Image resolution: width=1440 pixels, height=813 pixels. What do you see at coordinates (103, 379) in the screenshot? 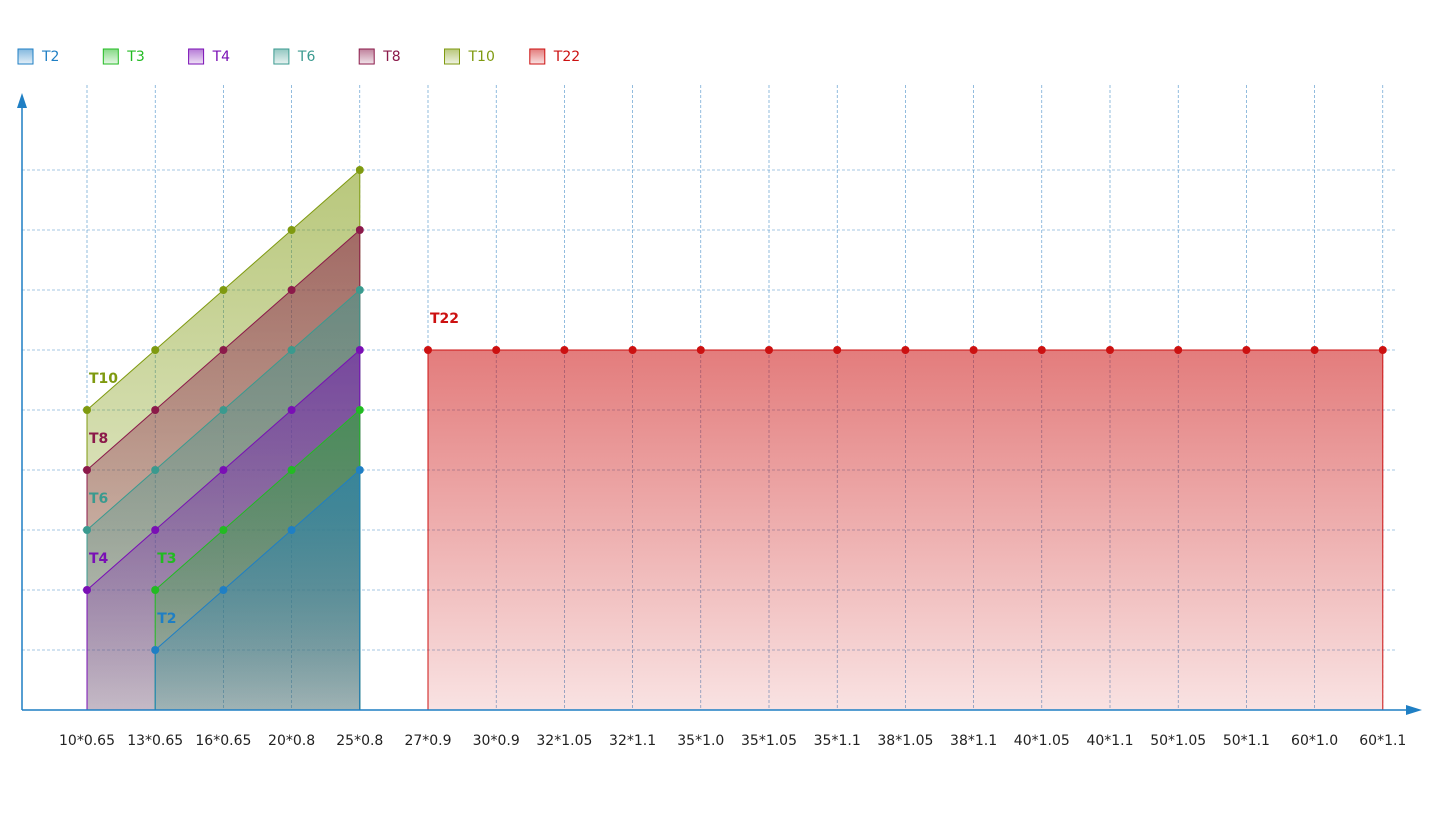
I see `series-label: T10` at bounding box center [103, 379].